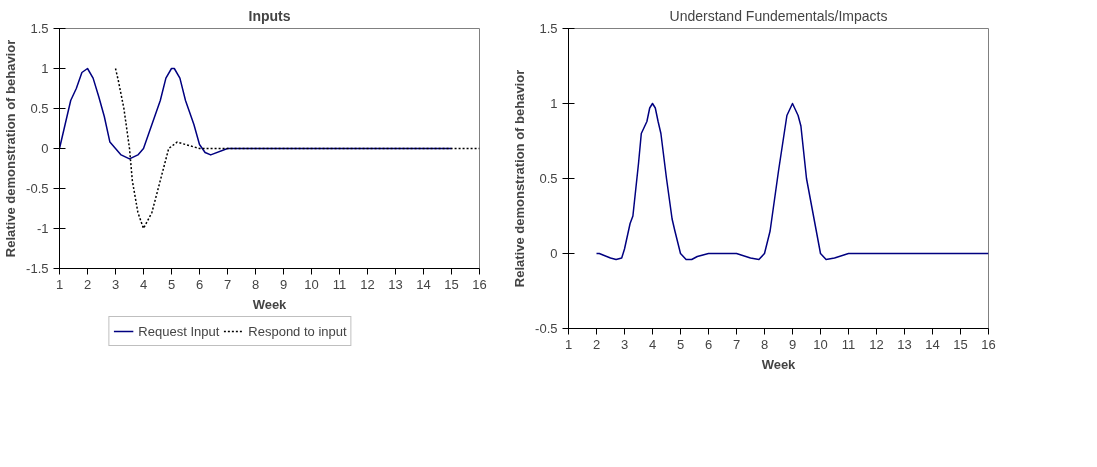  Describe the element at coordinates (37, 268) in the screenshot. I see `y-tick-label: -1.5` at that location.